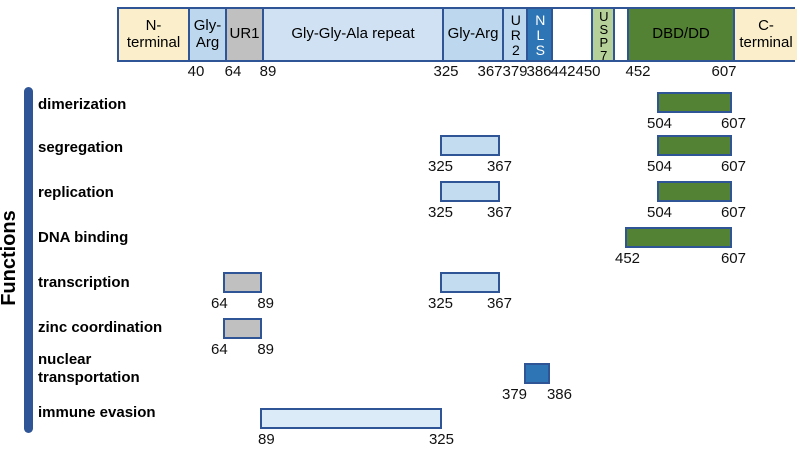 Image resolution: width=801 pixels, height=456 pixels. Describe the element at coordinates (81, 147) in the screenshot. I see `function-label-segregation: segregation` at that location.